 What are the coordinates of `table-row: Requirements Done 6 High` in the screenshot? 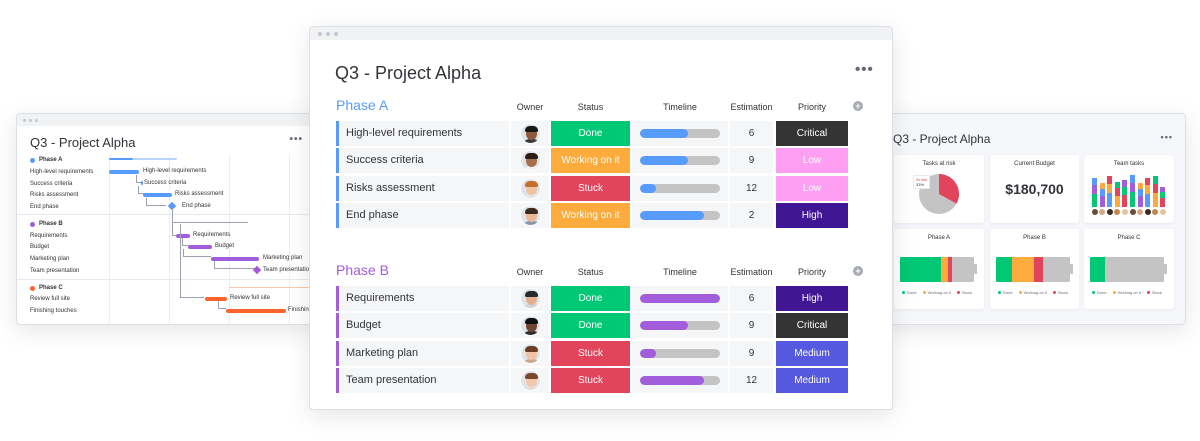 It's located at (601, 298).